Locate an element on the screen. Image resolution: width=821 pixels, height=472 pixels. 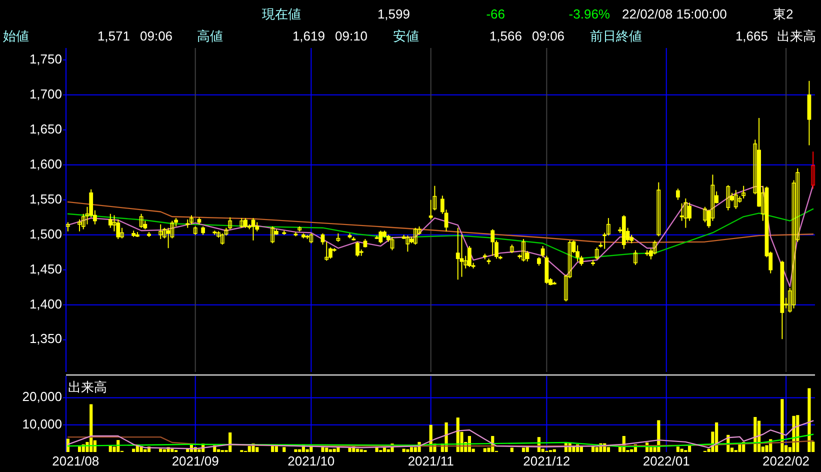
y-tick-label: 20,000 is located at coordinates (42, 396).